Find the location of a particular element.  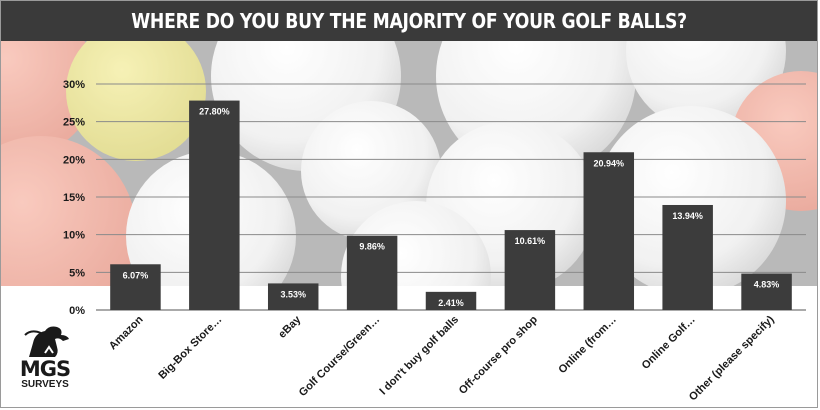

data-label: 3.53% is located at coordinates (293, 294).